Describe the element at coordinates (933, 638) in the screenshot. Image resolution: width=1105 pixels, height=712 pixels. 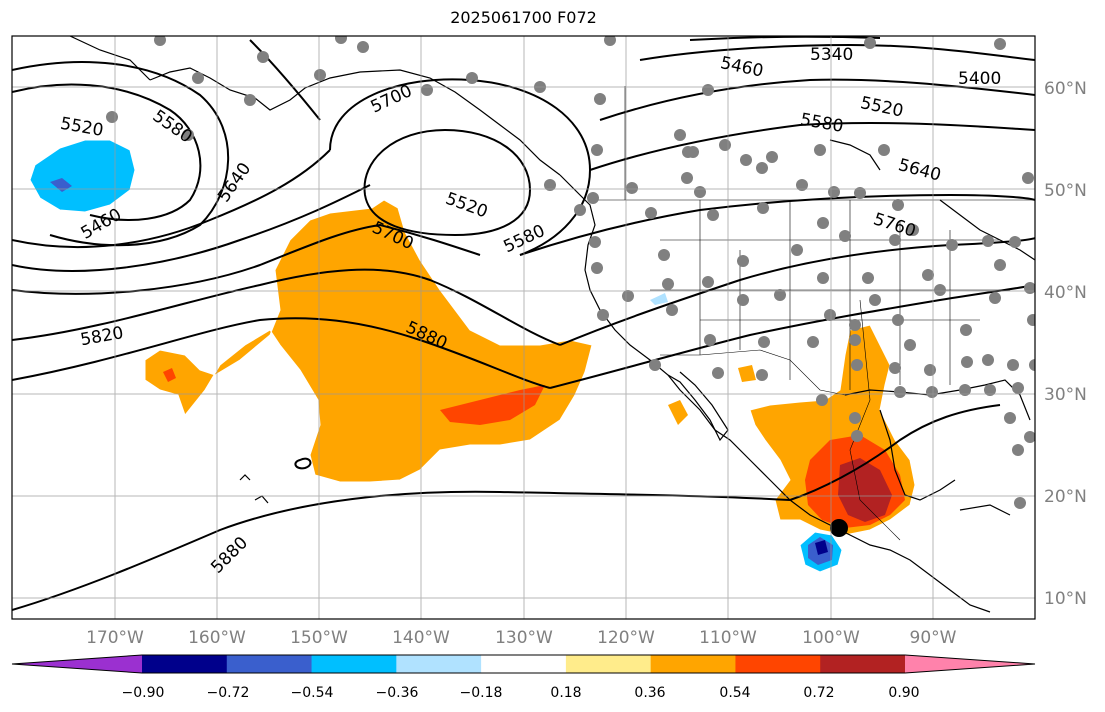
I see `lon-tick-label: 90°W` at that location.